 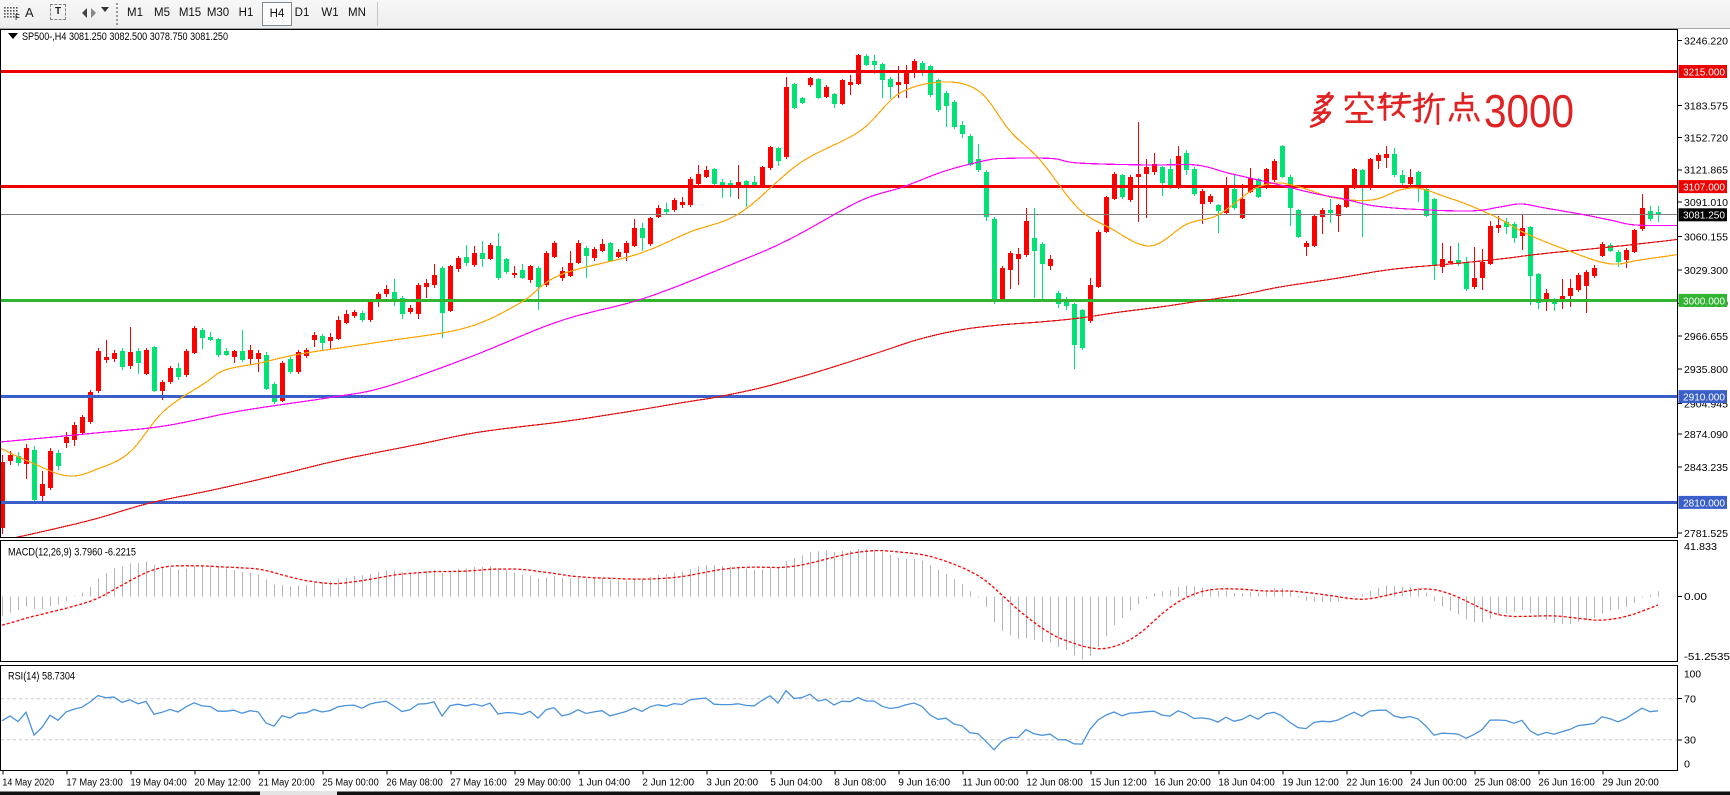 I want to click on svg-text: 20 May 12:00, so click(x=222, y=783).